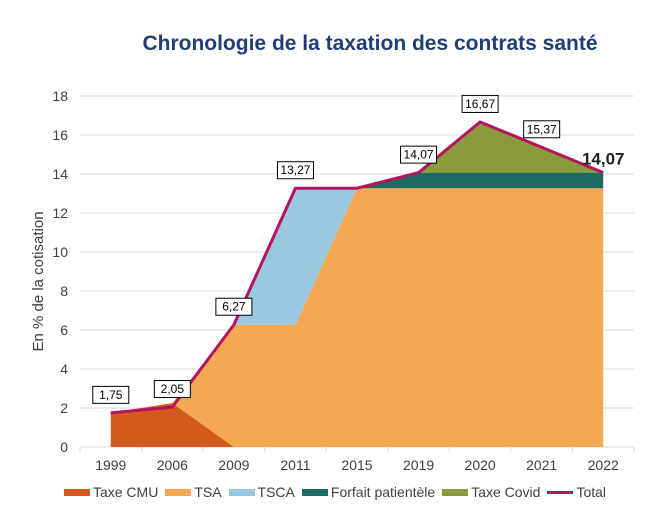 Image resolution: width=670 pixels, height=518 pixels. Describe the element at coordinates (295, 256) in the screenshot. I see `area-tsca` at that location.